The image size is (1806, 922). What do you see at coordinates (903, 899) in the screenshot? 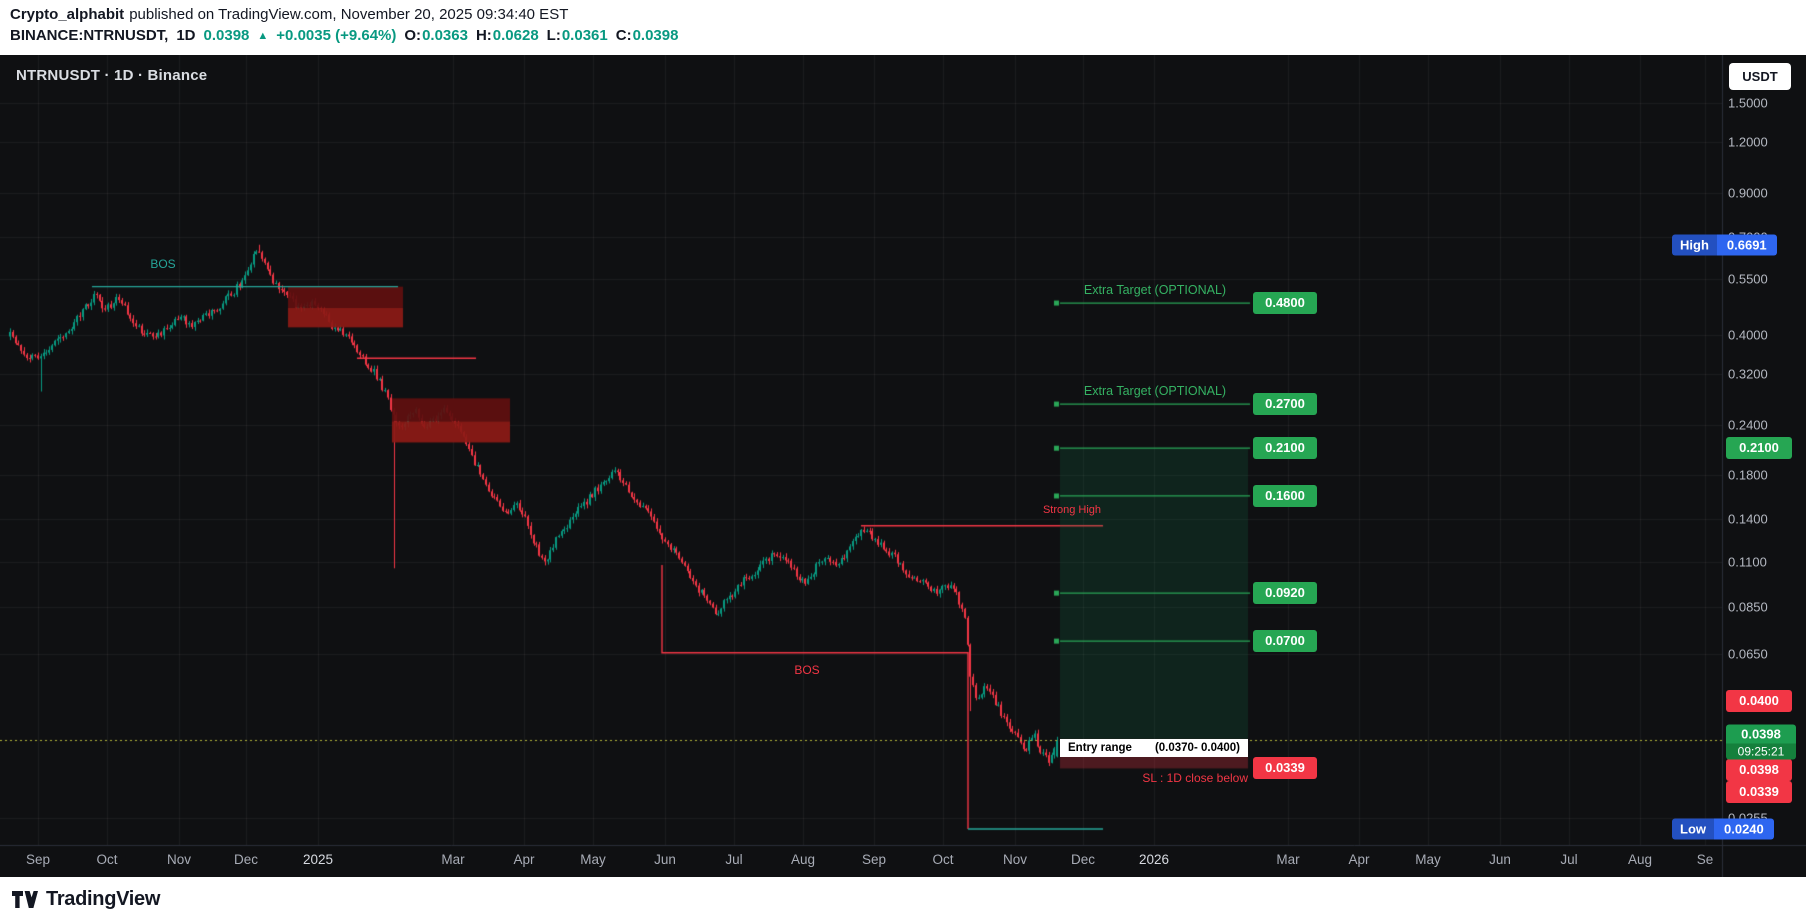
I see `page-footer: TradingView` at bounding box center [903, 899].